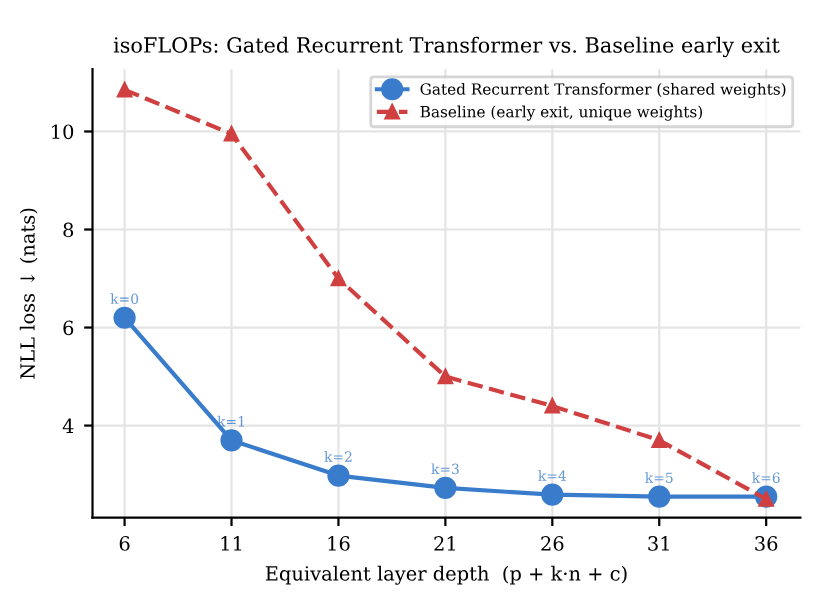  What do you see at coordinates (28, 293) in the screenshot?
I see `y-axis-title: NLL loss ↓ (nats)` at bounding box center [28, 293].